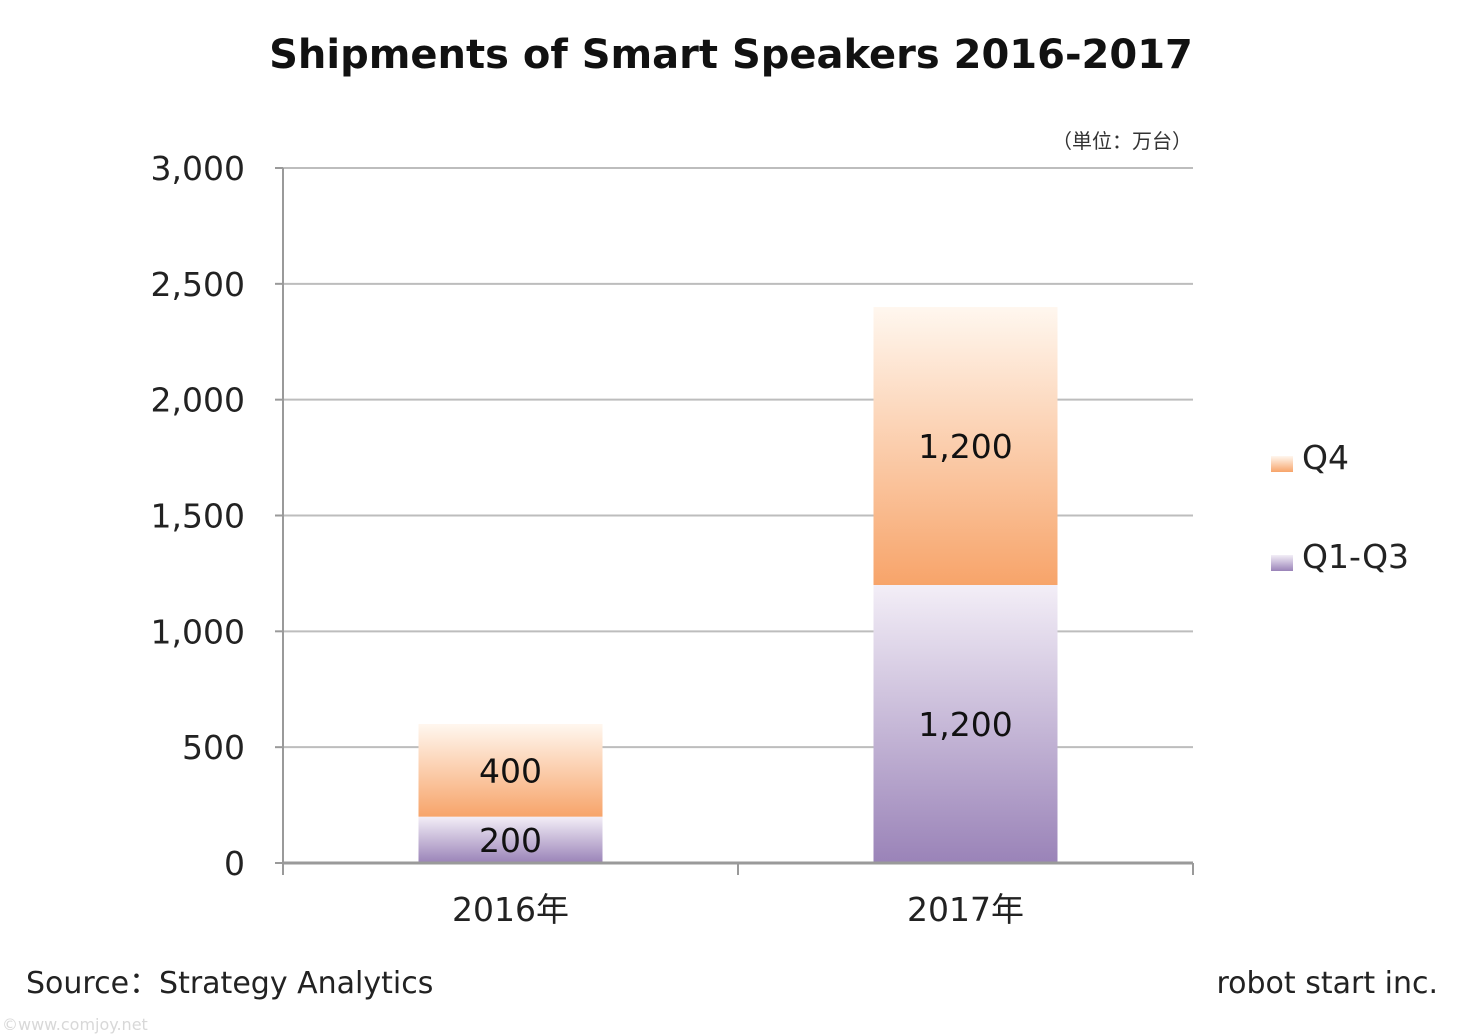  I want to click on source-note: Source：Strategy Analytics, so click(229, 983).